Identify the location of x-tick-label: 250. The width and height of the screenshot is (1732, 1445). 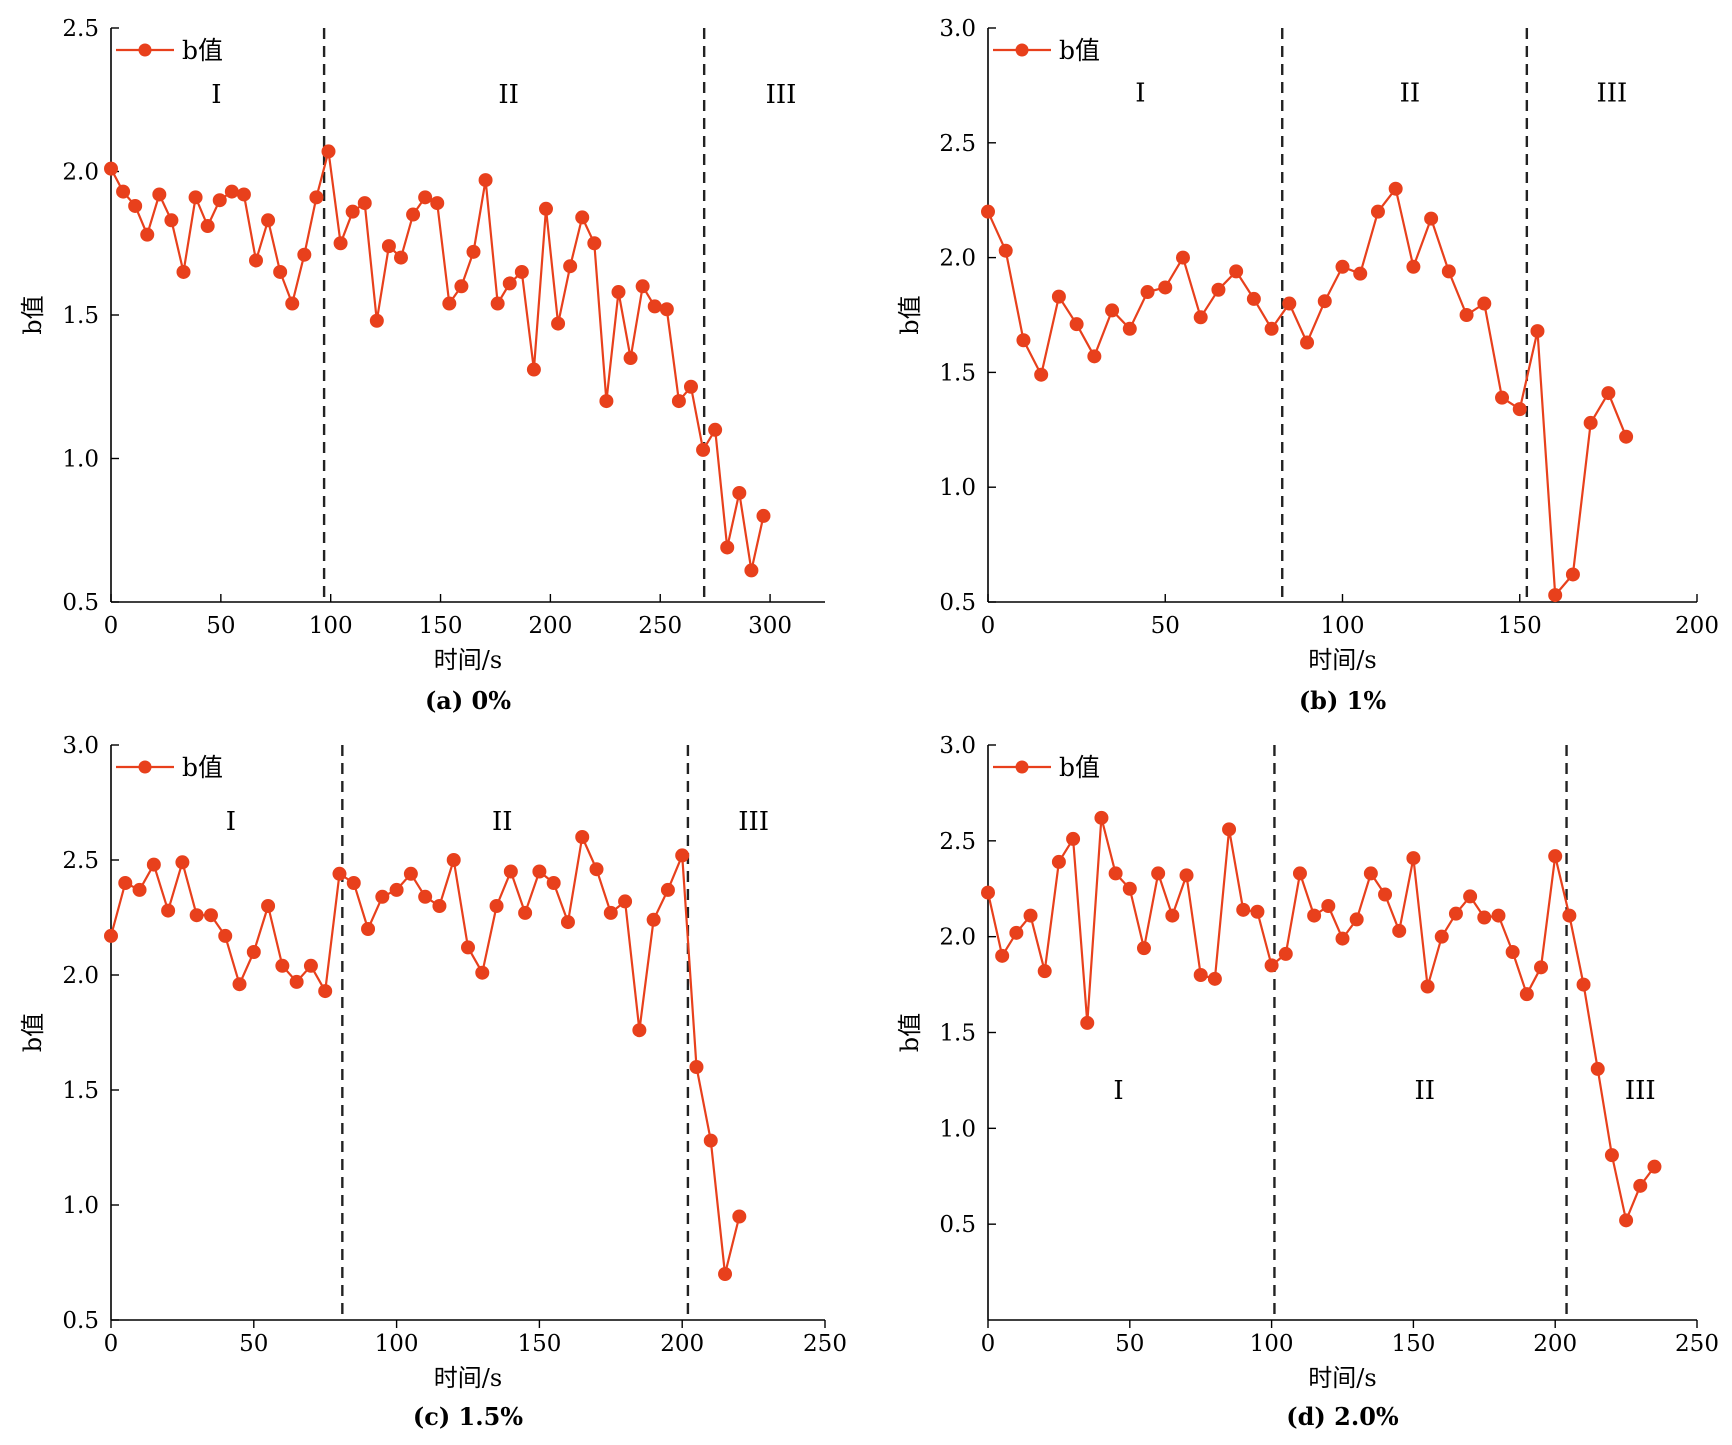
(825, 1344).